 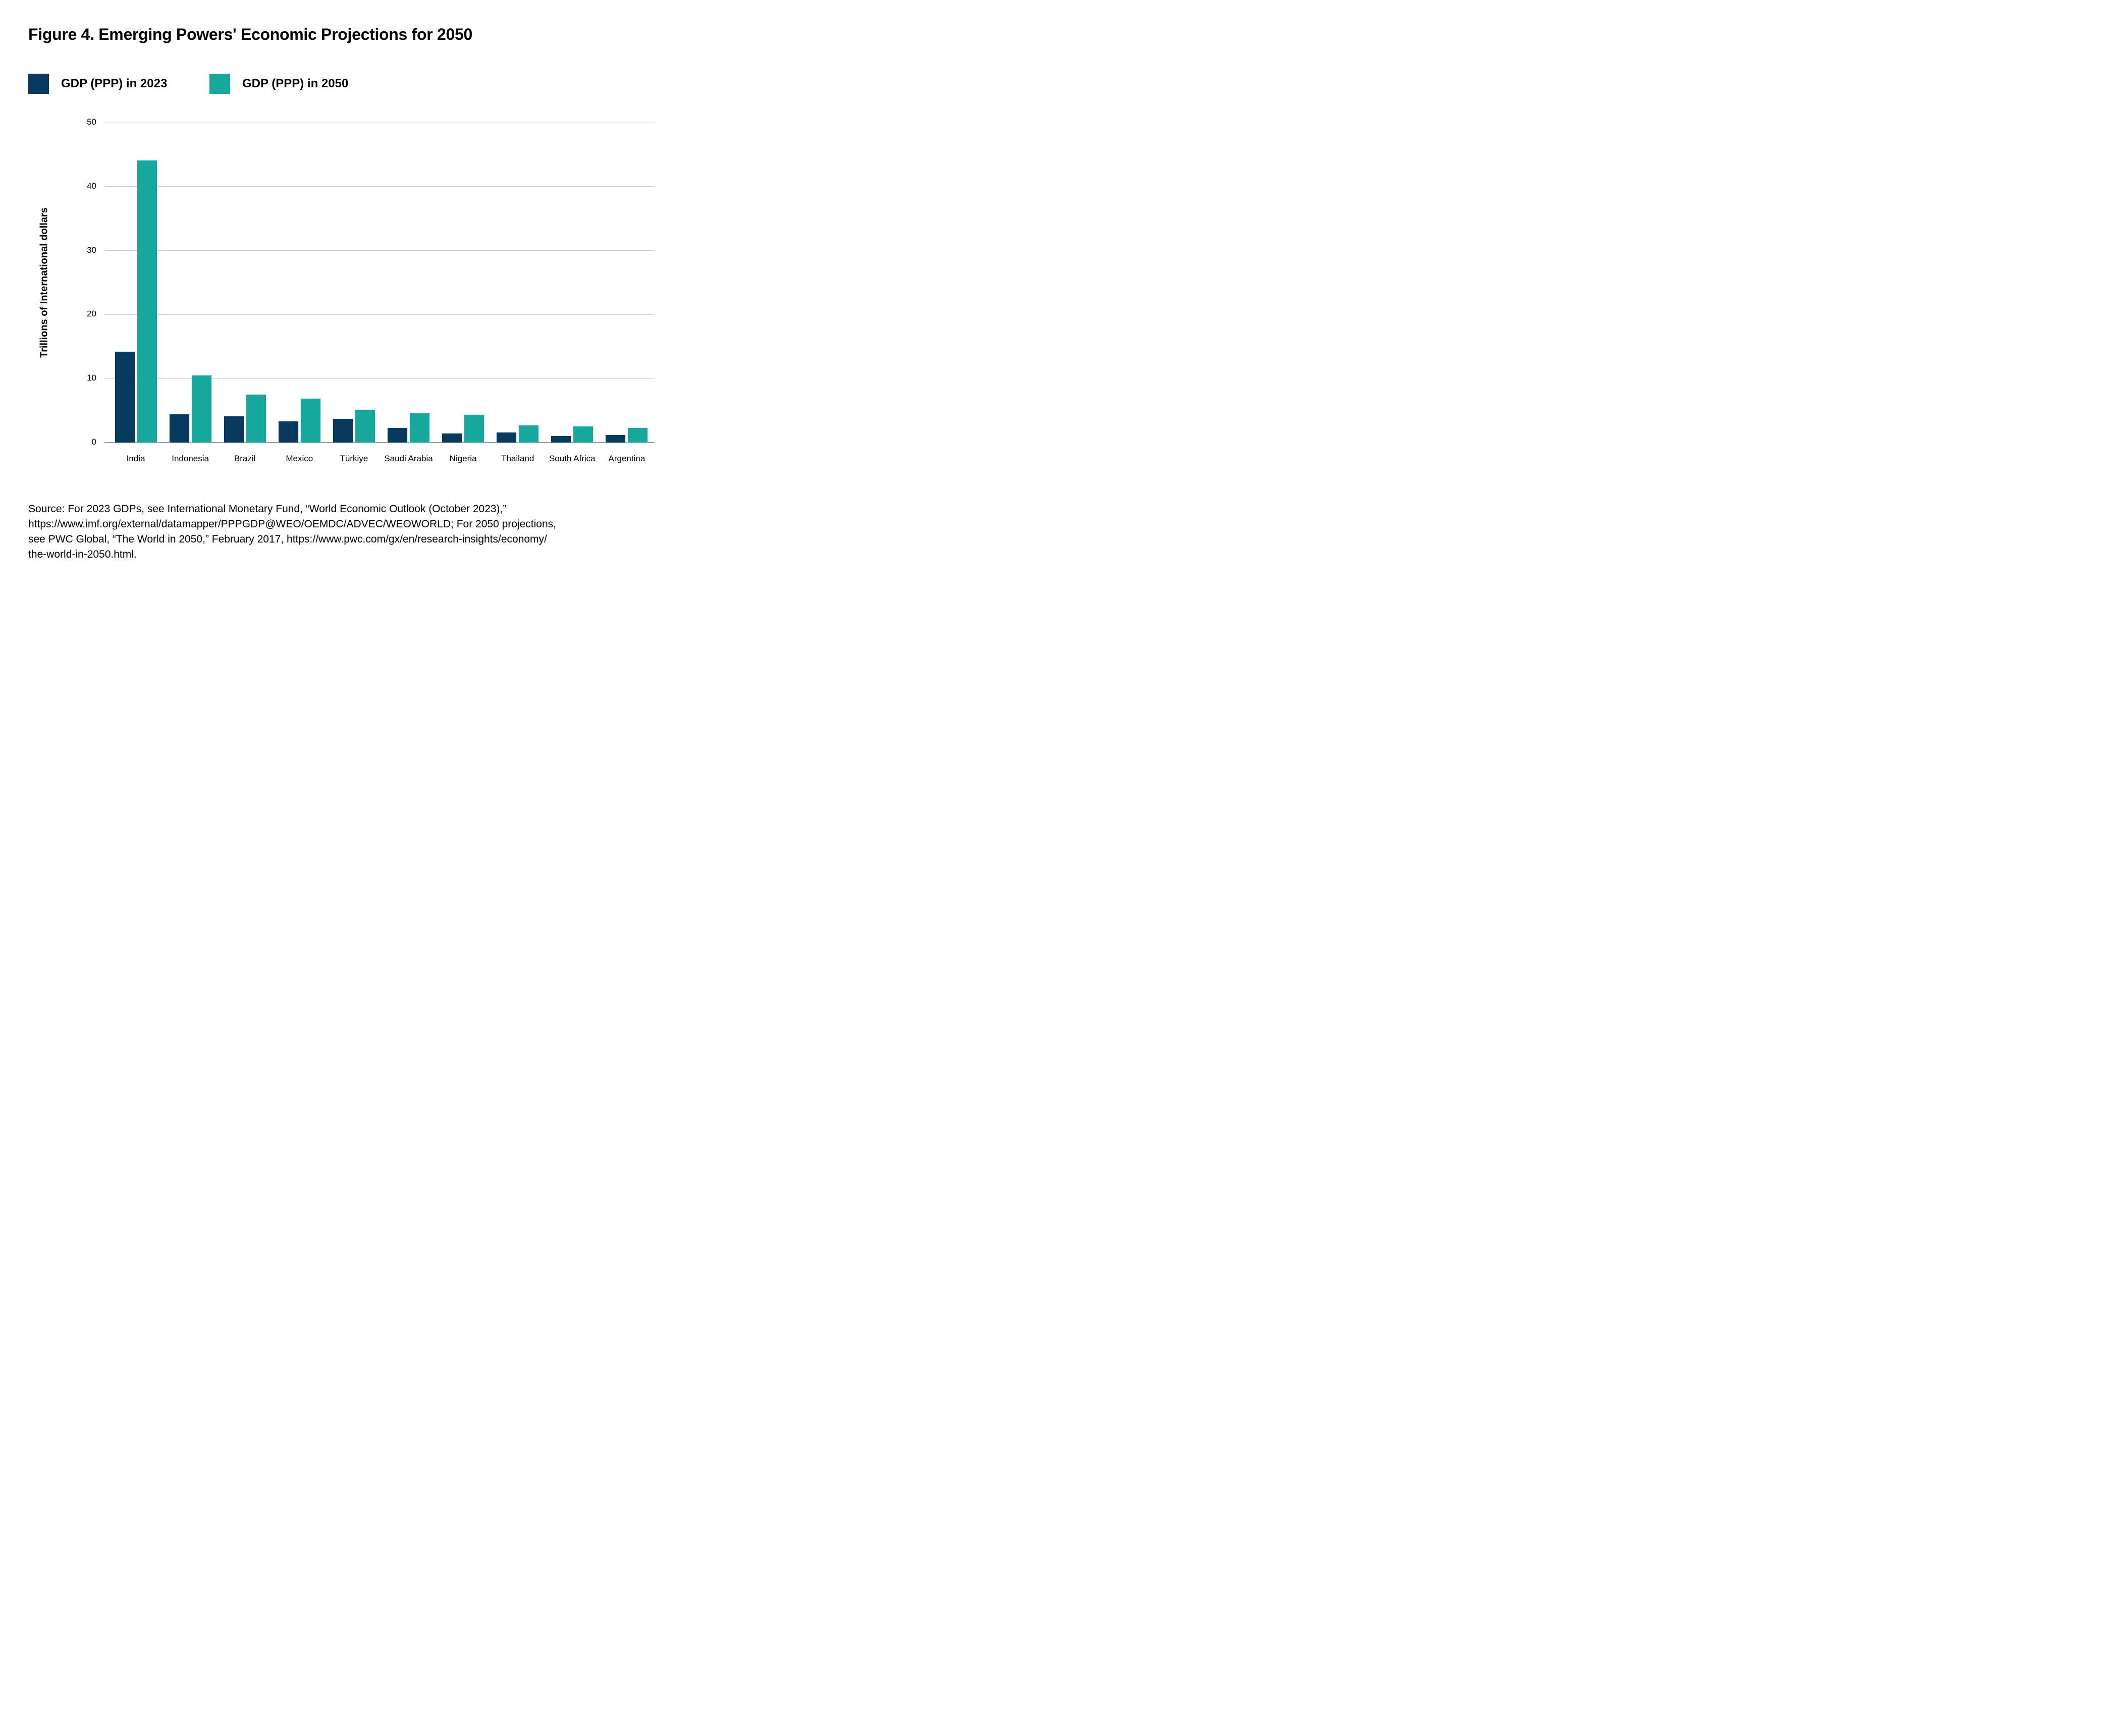 What do you see at coordinates (190, 458) in the screenshot?
I see `x-label-indonesia: Indonesia` at bounding box center [190, 458].